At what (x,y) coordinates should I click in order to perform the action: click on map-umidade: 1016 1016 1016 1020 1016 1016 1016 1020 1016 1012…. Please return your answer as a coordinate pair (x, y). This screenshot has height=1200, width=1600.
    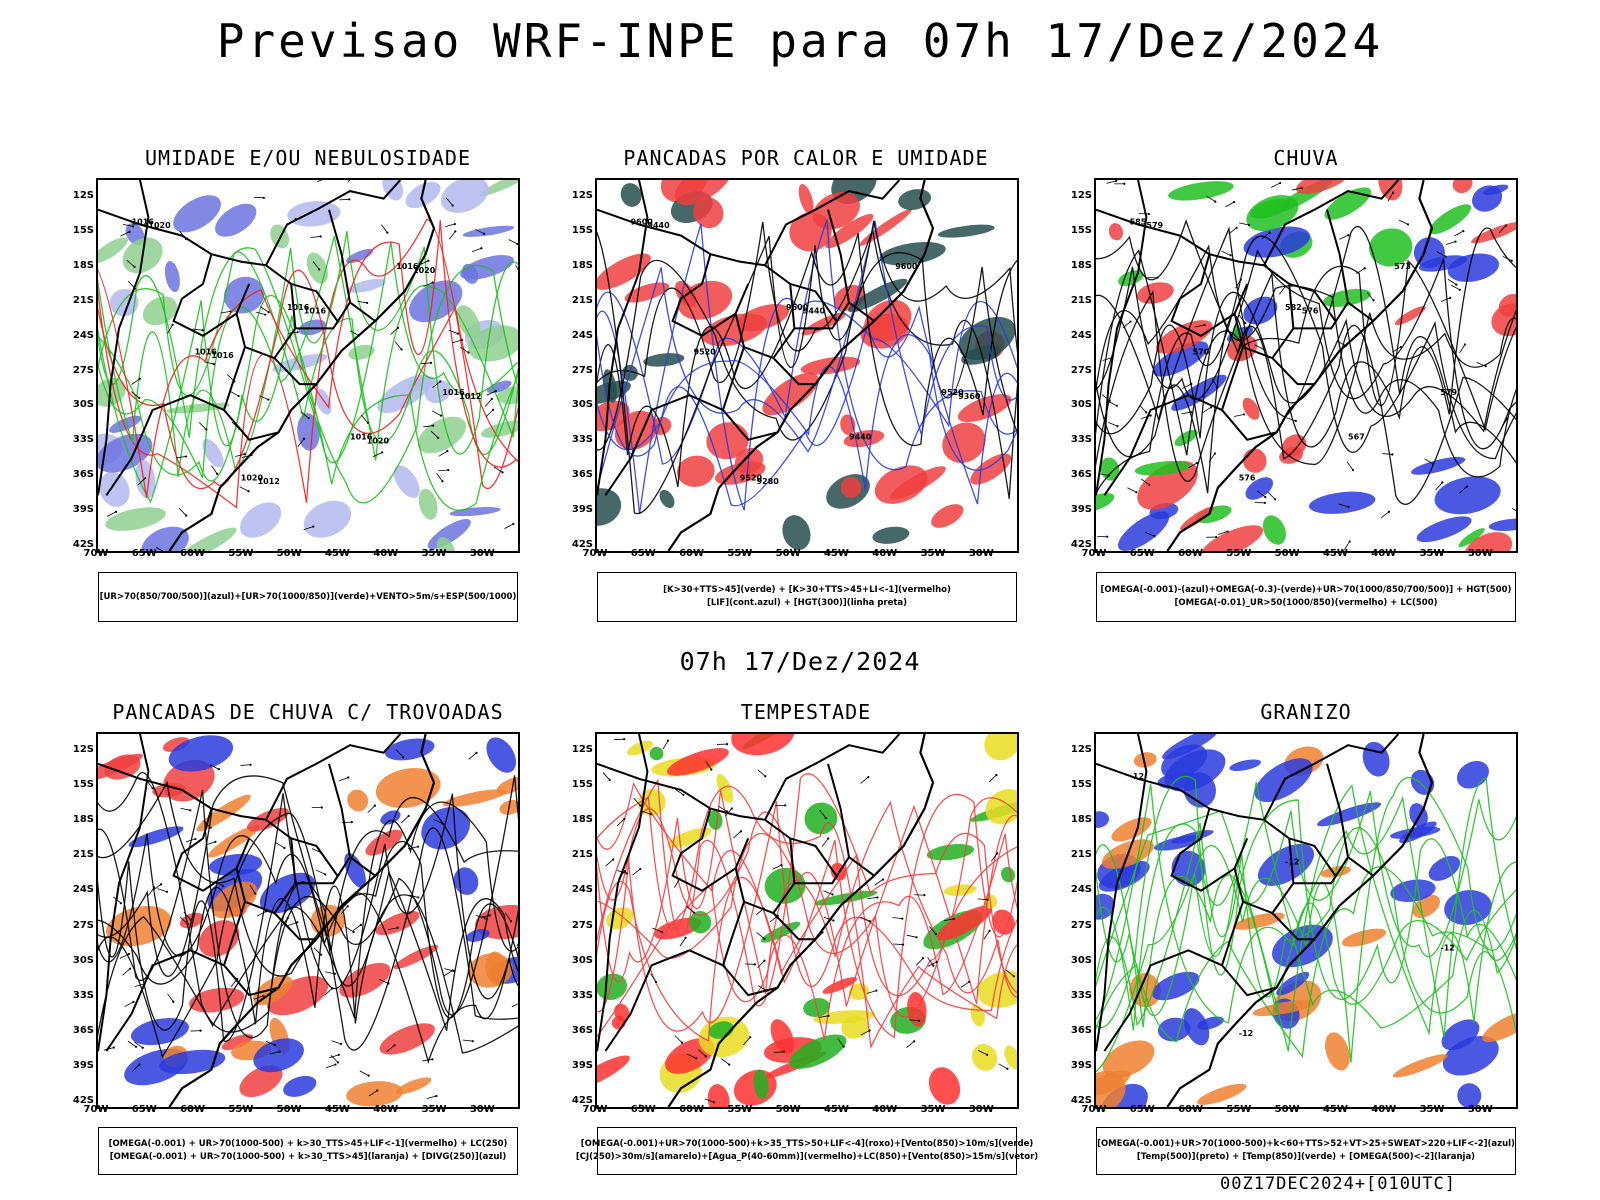
    Looking at the image, I should click on (308, 365).